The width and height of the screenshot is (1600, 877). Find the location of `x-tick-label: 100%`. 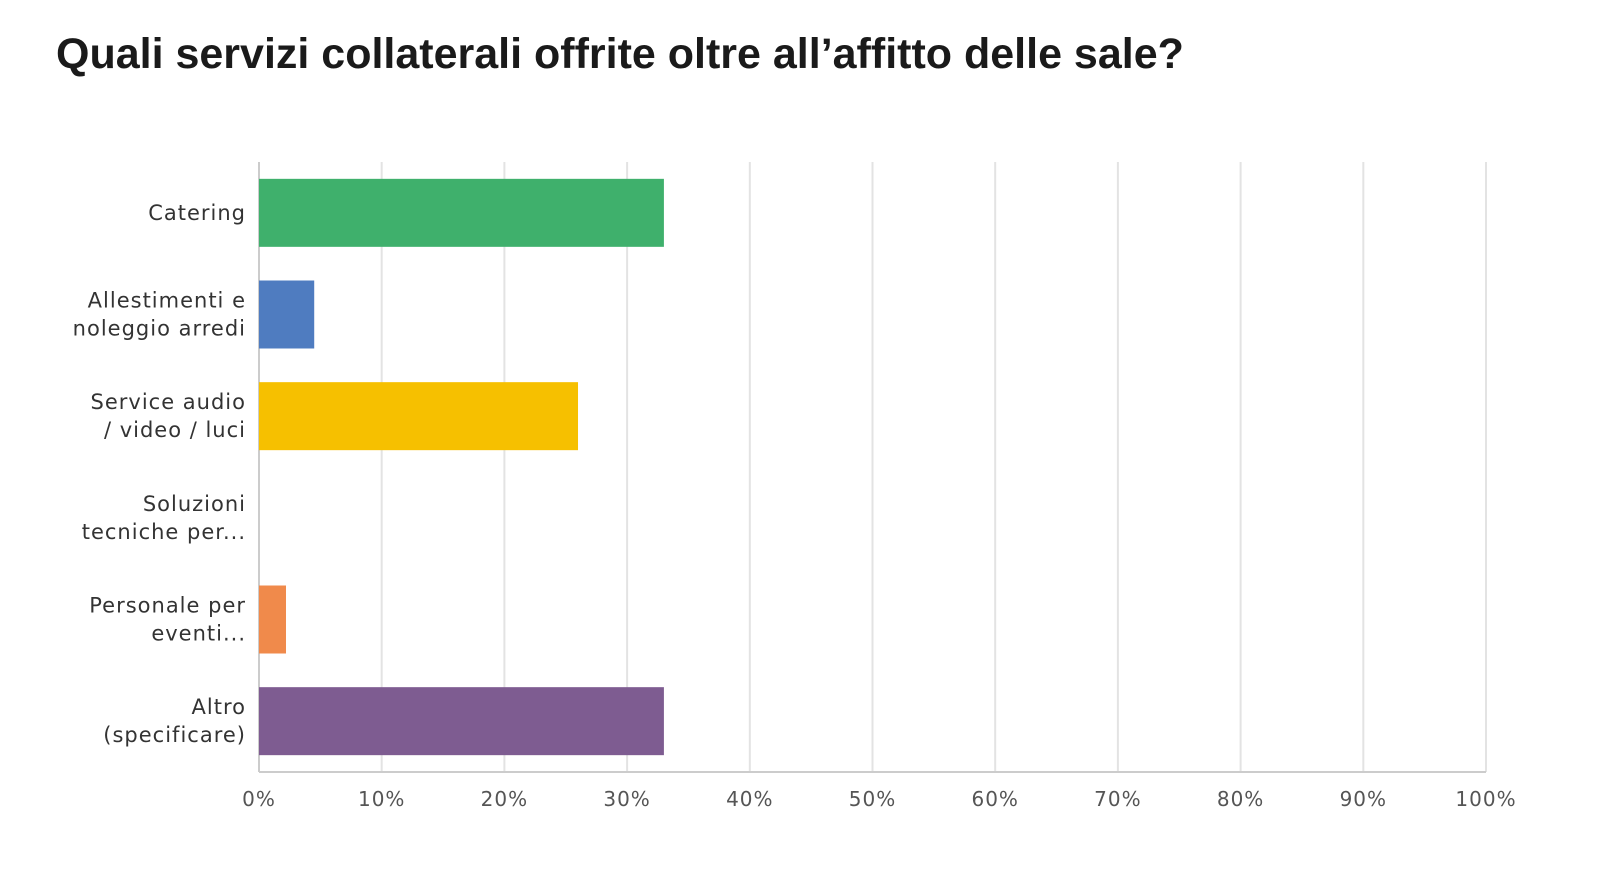

x-tick-label: 100% is located at coordinates (1485, 799).